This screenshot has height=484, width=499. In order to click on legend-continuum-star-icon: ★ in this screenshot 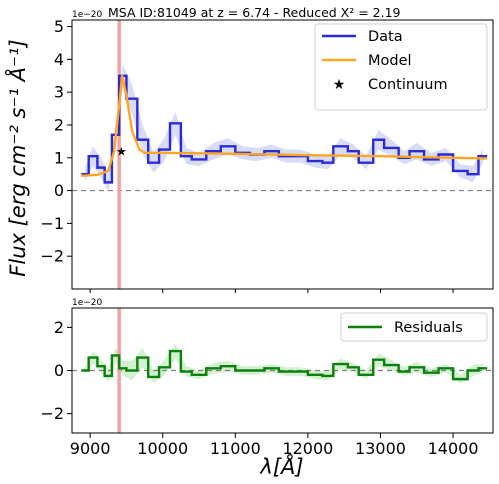, I will do `click(339, 85)`.